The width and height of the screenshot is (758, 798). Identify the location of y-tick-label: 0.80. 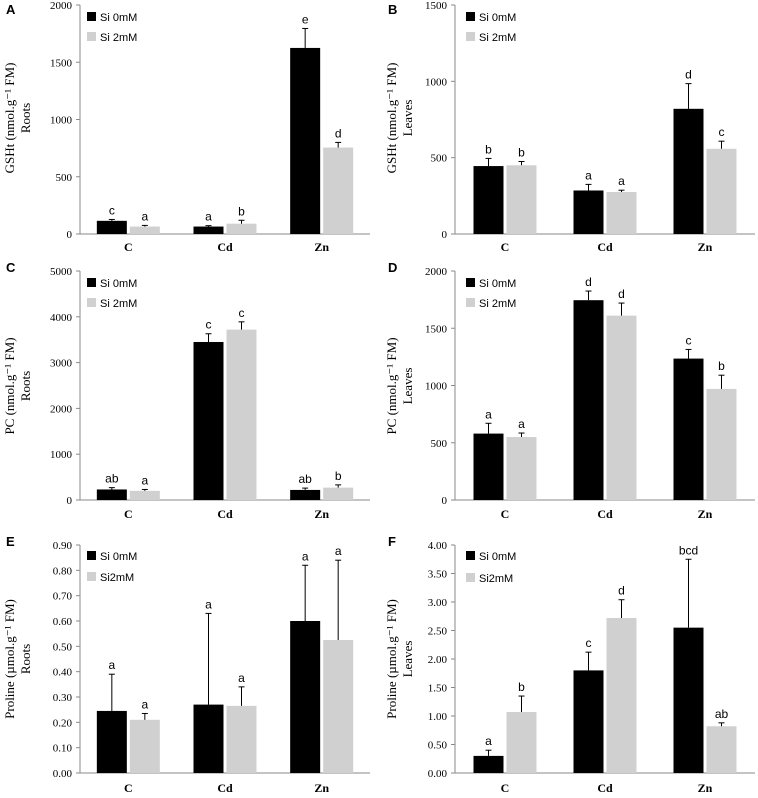
(63, 571).